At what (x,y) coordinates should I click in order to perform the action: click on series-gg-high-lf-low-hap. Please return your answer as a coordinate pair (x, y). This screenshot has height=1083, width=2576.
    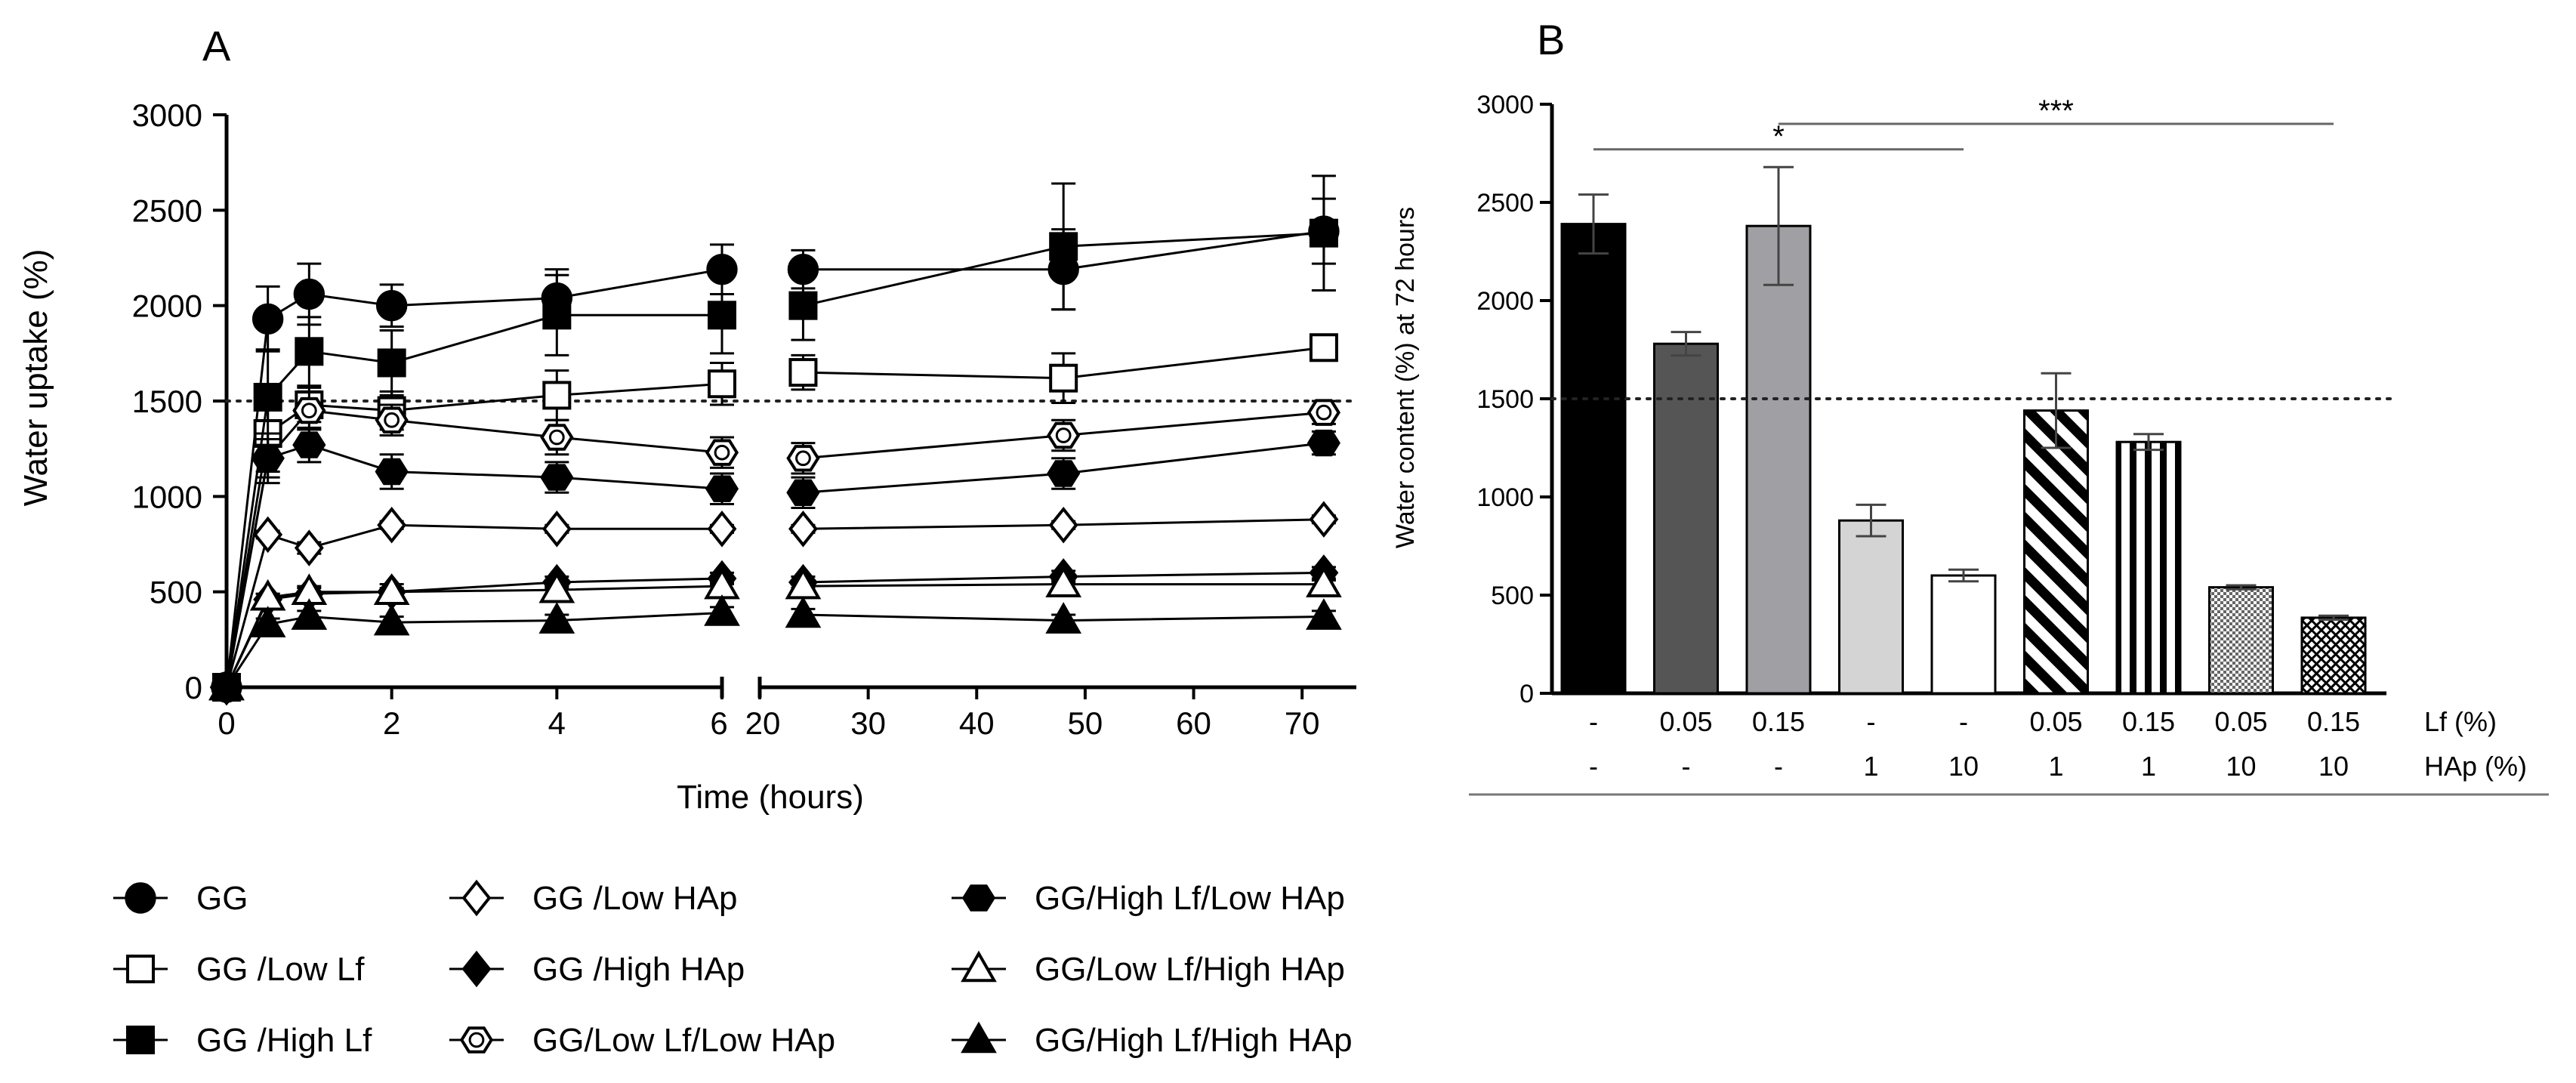
    Looking at the image, I should click on (774, 564).